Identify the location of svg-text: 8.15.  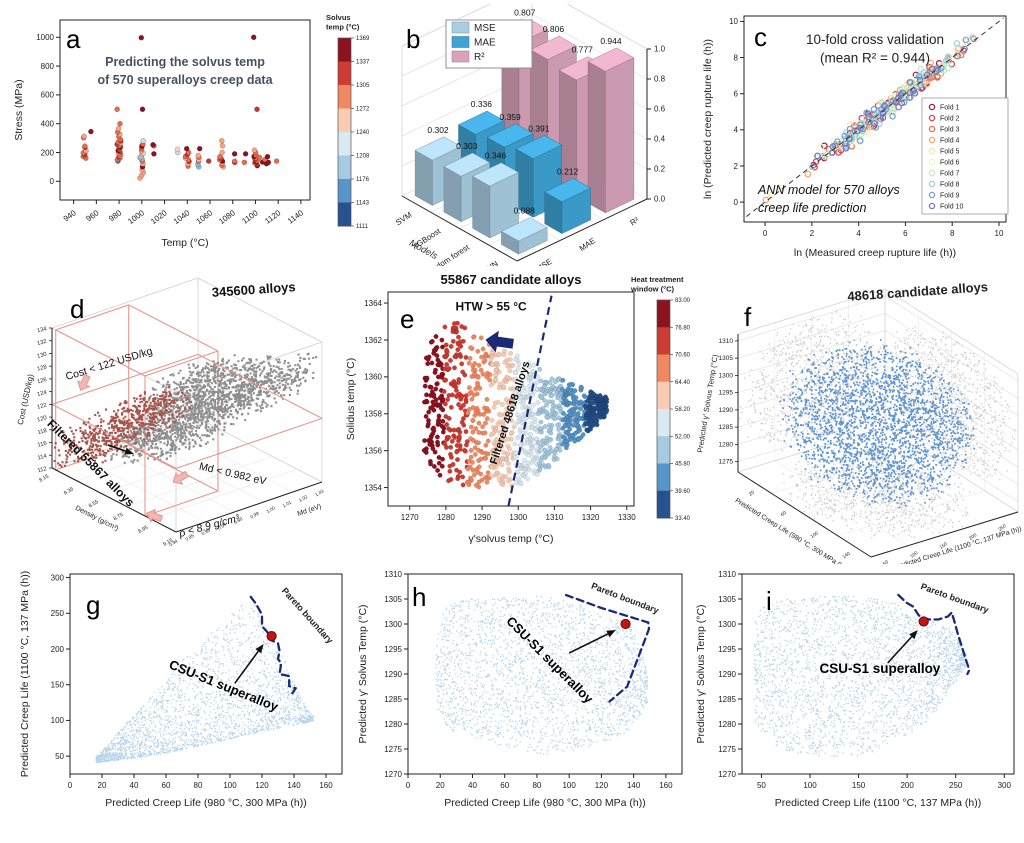
(44, 478).